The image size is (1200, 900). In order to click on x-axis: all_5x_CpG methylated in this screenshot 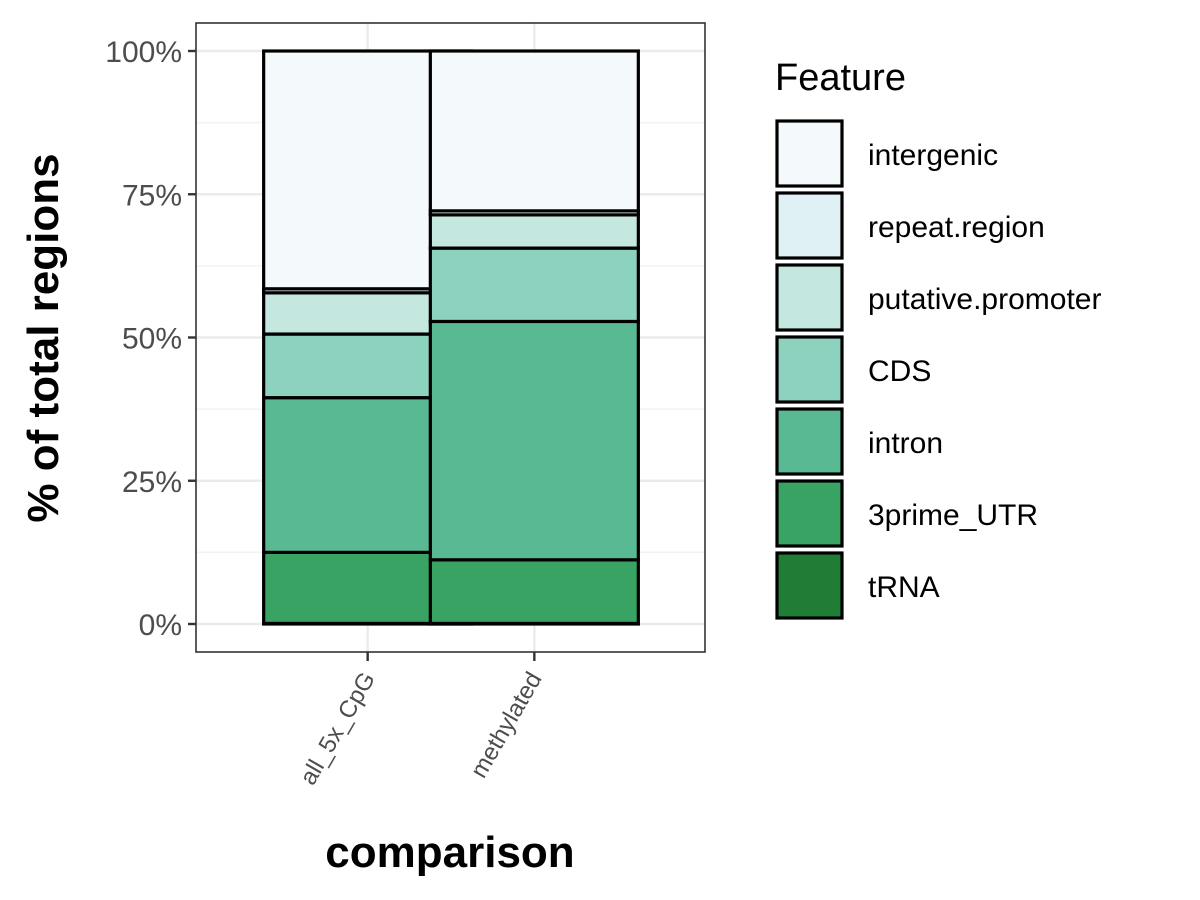, I will do `click(421, 721)`.